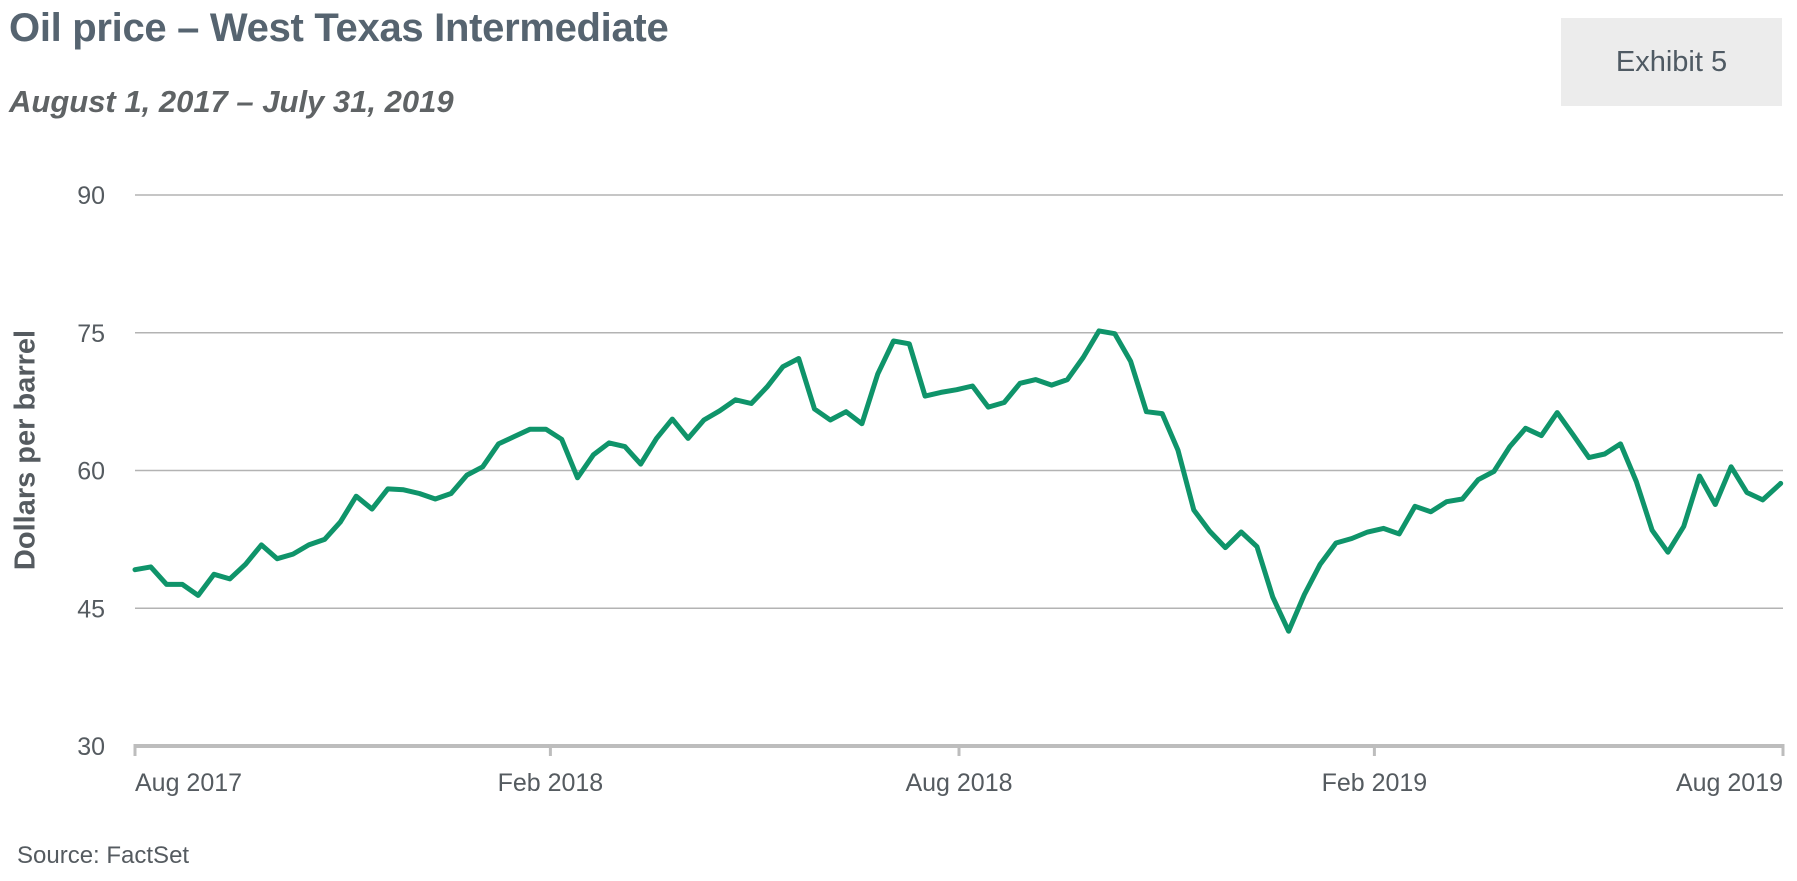 Image resolution: width=1797 pixels, height=881 pixels. Describe the element at coordinates (91, 334) in the screenshot. I see `y-tick-label-75: 75` at that location.